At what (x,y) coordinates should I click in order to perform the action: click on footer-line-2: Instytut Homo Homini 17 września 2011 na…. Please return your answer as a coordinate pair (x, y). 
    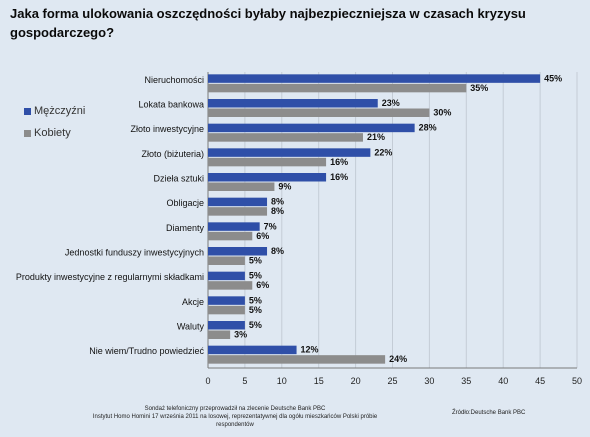
    Looking at the image, I should click on (235, 417).